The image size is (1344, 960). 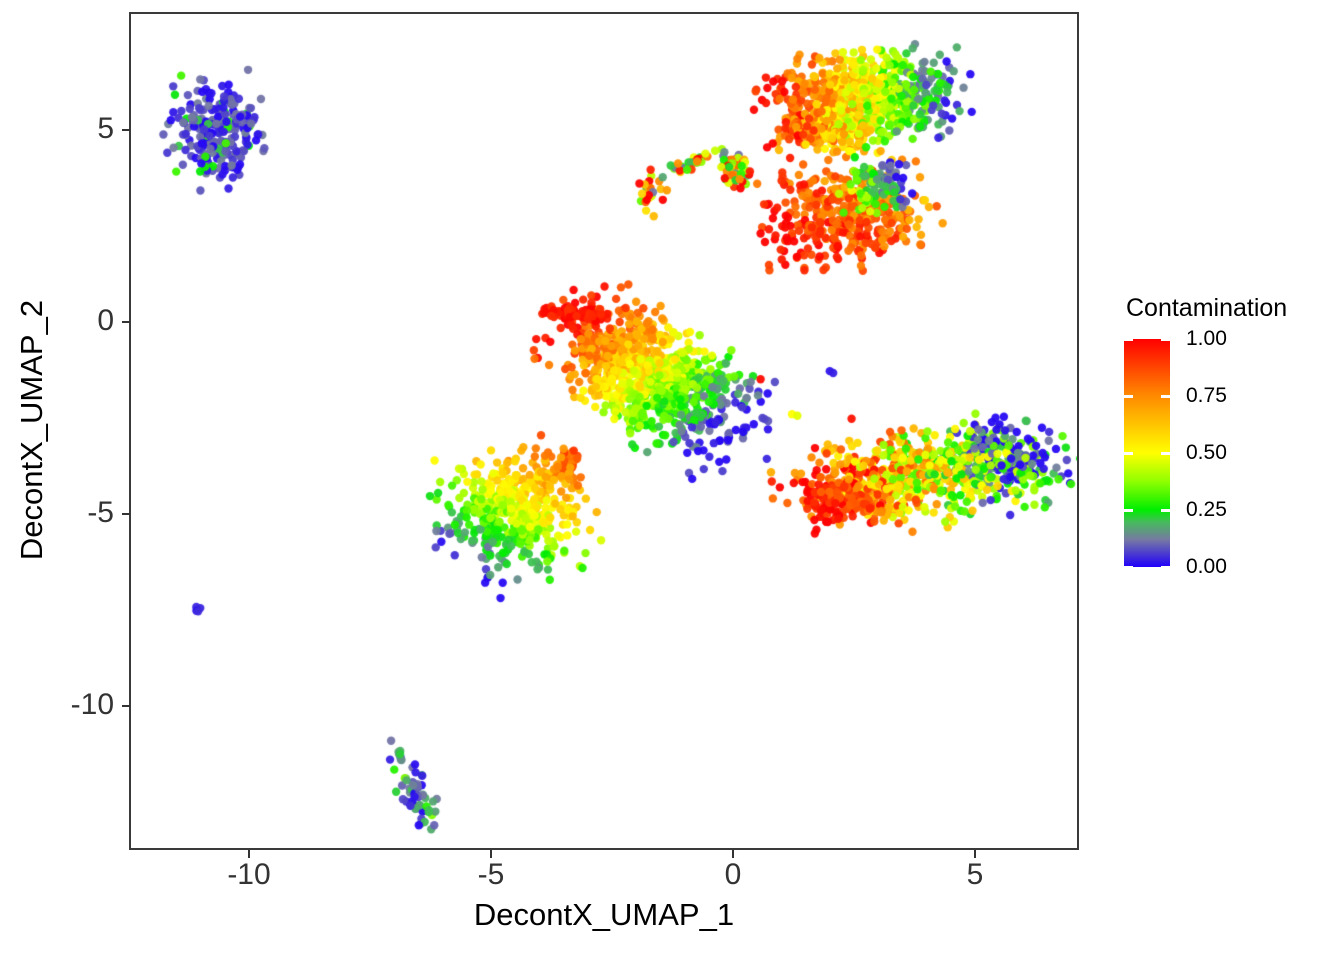 I want to click on legend-title: Contamination, so click(x=1207, y=308).